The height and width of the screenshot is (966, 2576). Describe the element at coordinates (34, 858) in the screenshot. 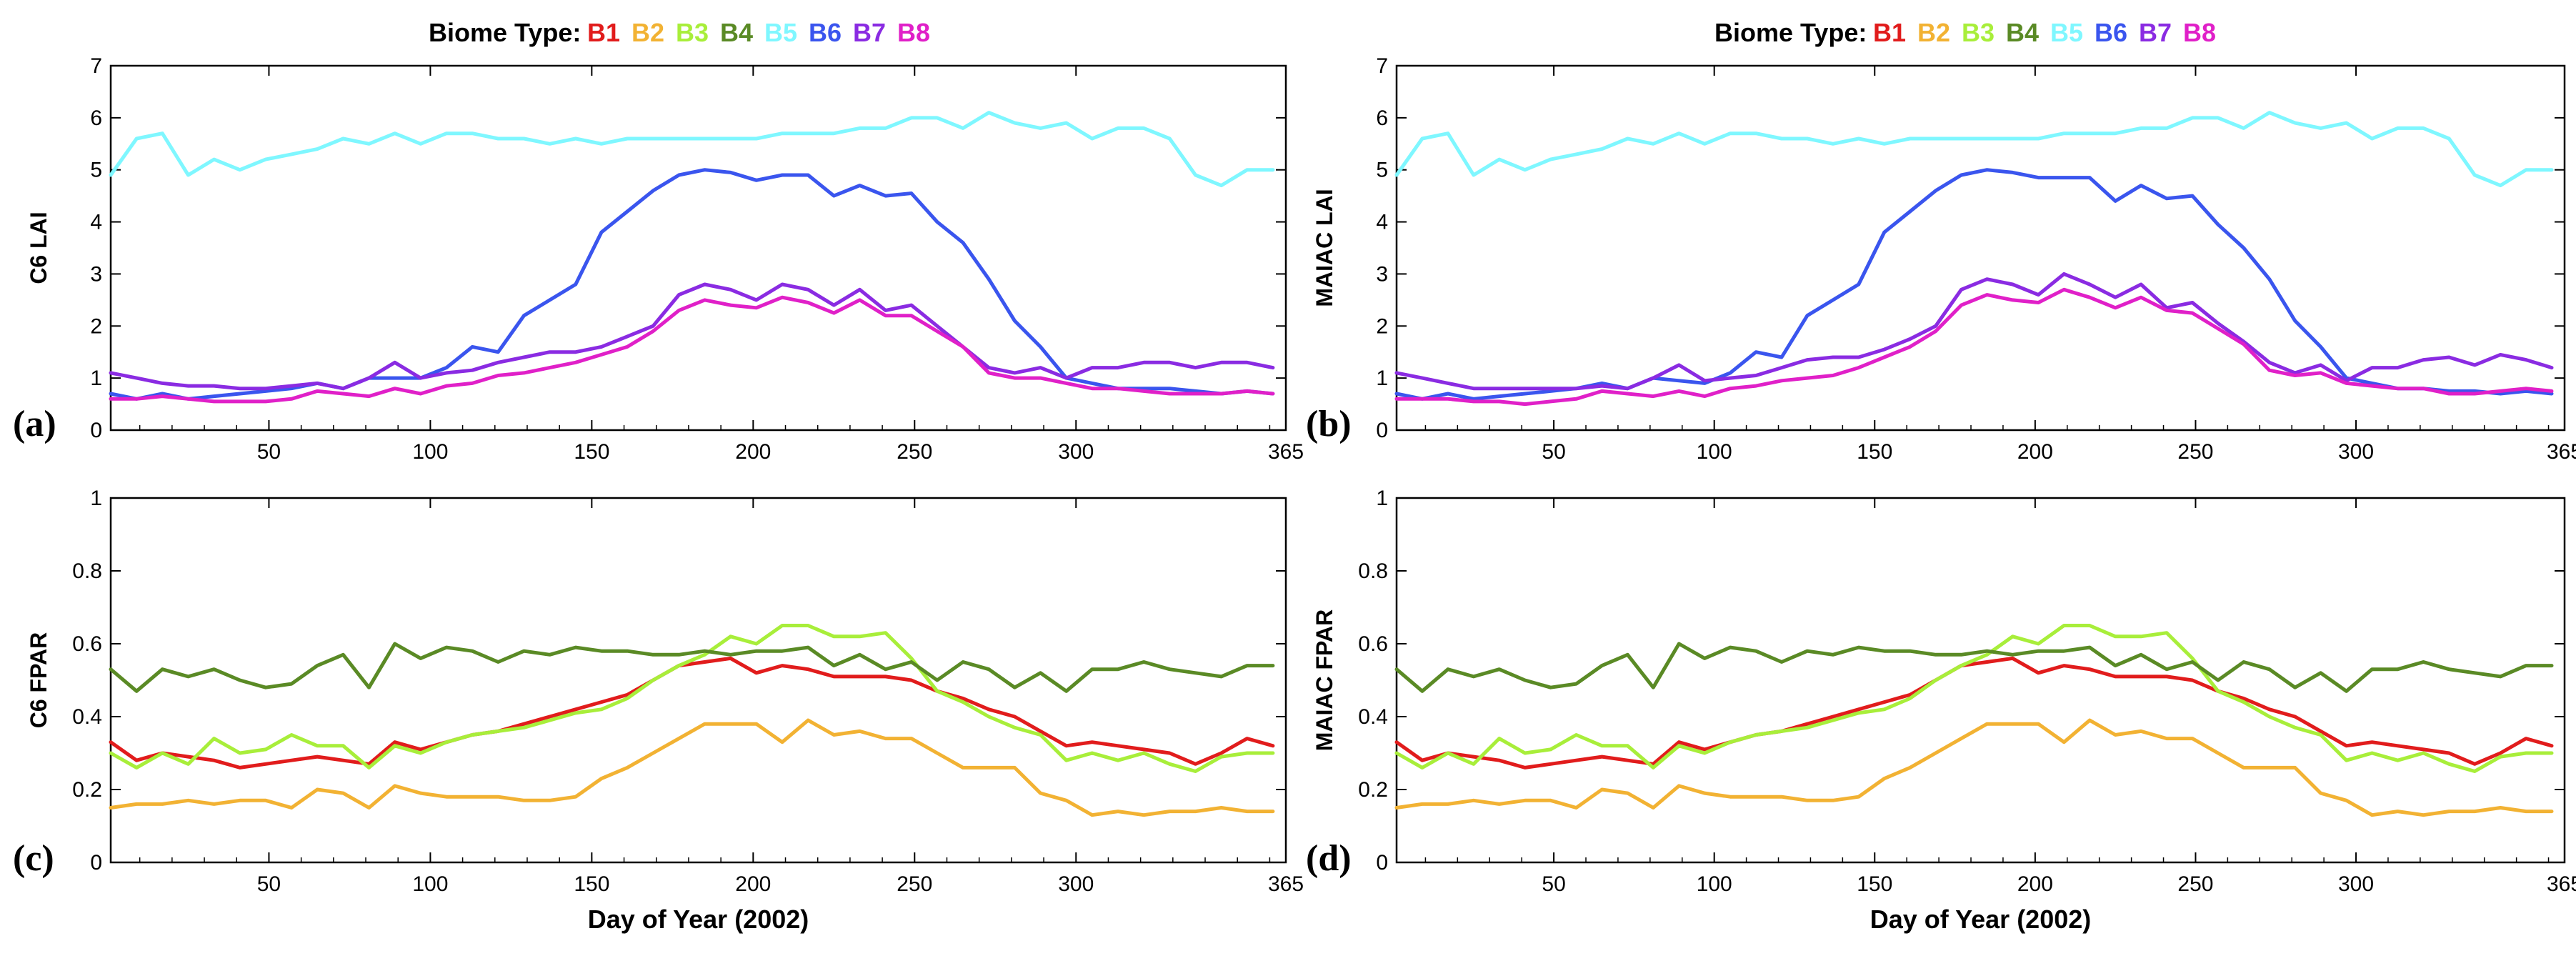

I see `panel-label: (c)` at that location.